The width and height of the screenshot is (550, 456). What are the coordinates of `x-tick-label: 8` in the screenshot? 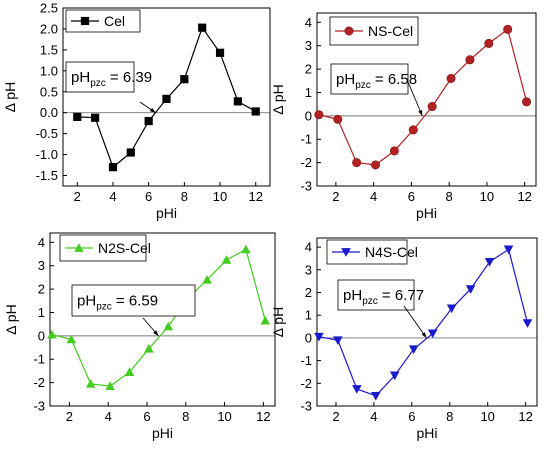 It's located at (185, 416).